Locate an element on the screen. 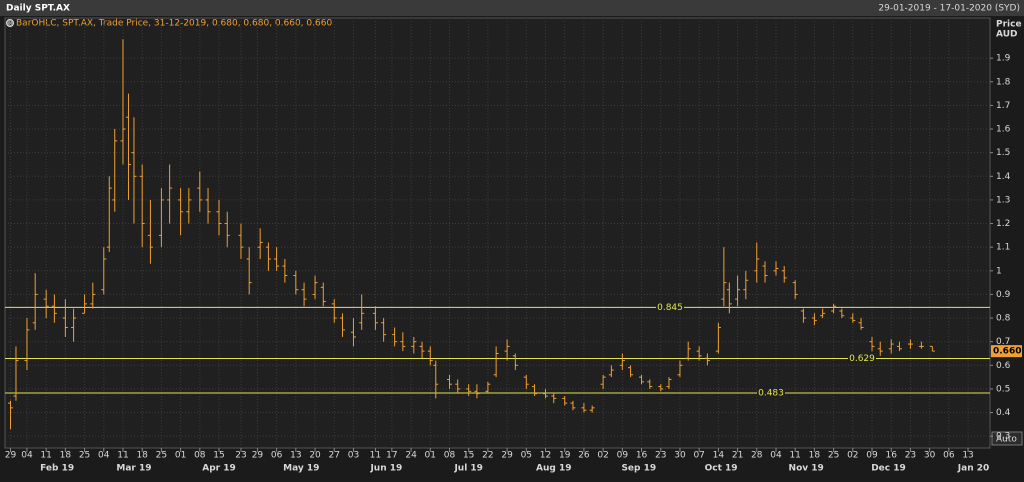 This screenshot has height=482, width=1024. horizontal-line-label: 0.629 is located at coordinates (862, 359).